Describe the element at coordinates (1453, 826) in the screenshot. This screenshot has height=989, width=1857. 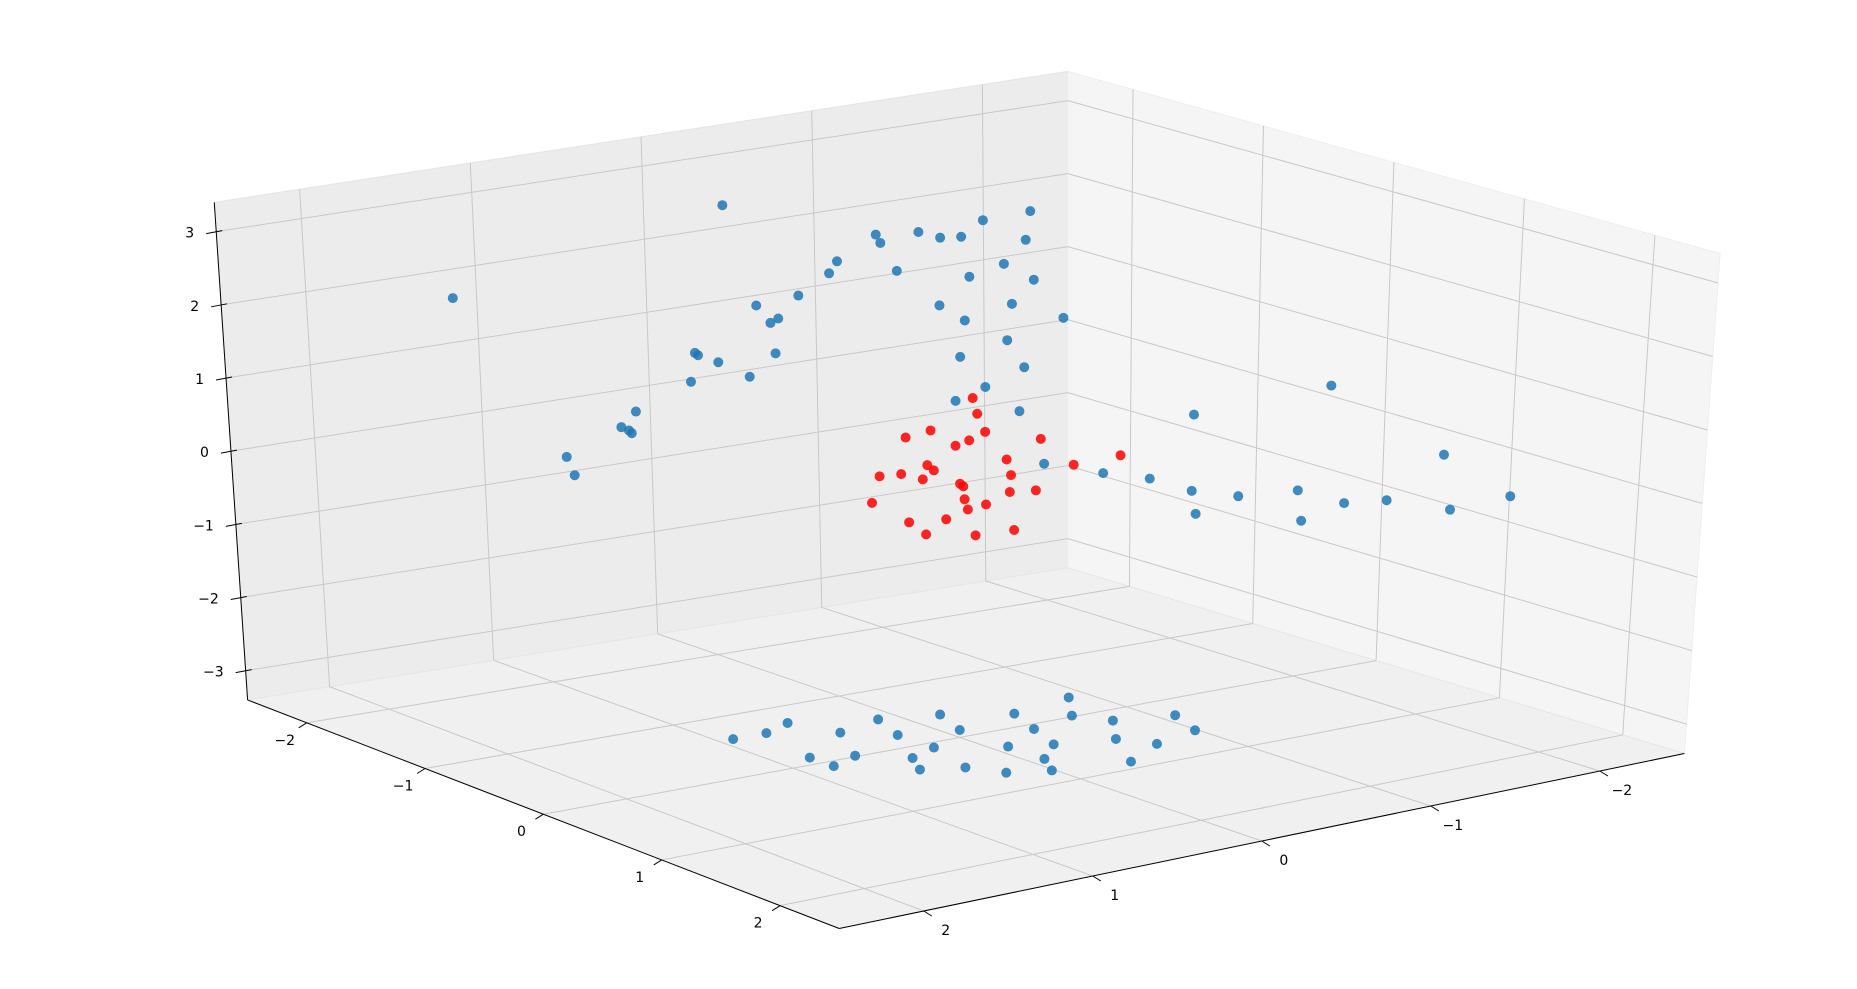
I see `y-tick-label: −1` at that location.